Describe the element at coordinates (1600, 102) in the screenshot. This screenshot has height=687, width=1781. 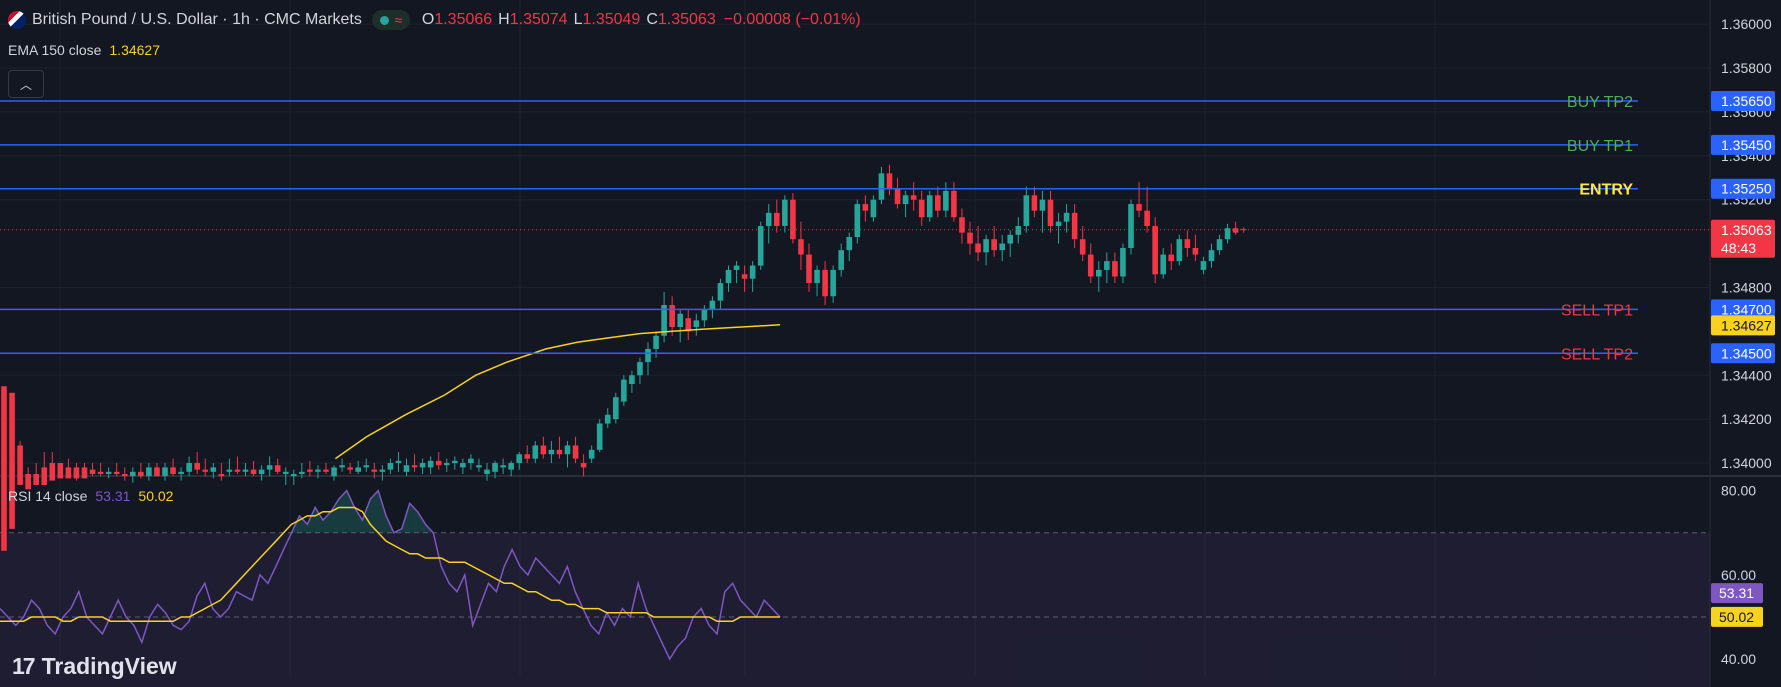
I see `level-label-buy-tp2: BUY TP2` at that location.